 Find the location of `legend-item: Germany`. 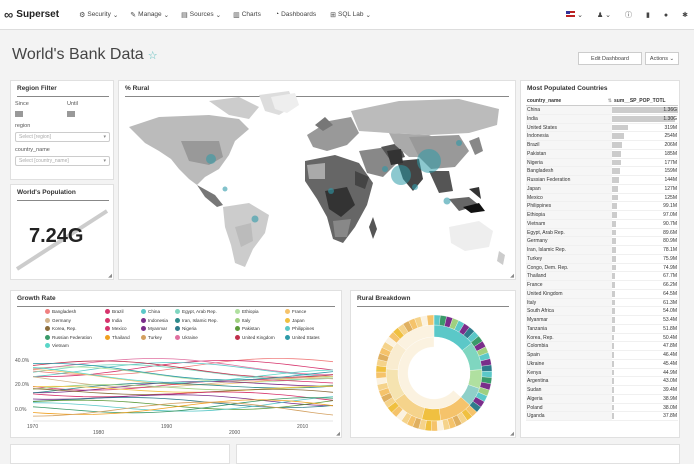

legend-item: Germany is located at coordinates (58, 320).